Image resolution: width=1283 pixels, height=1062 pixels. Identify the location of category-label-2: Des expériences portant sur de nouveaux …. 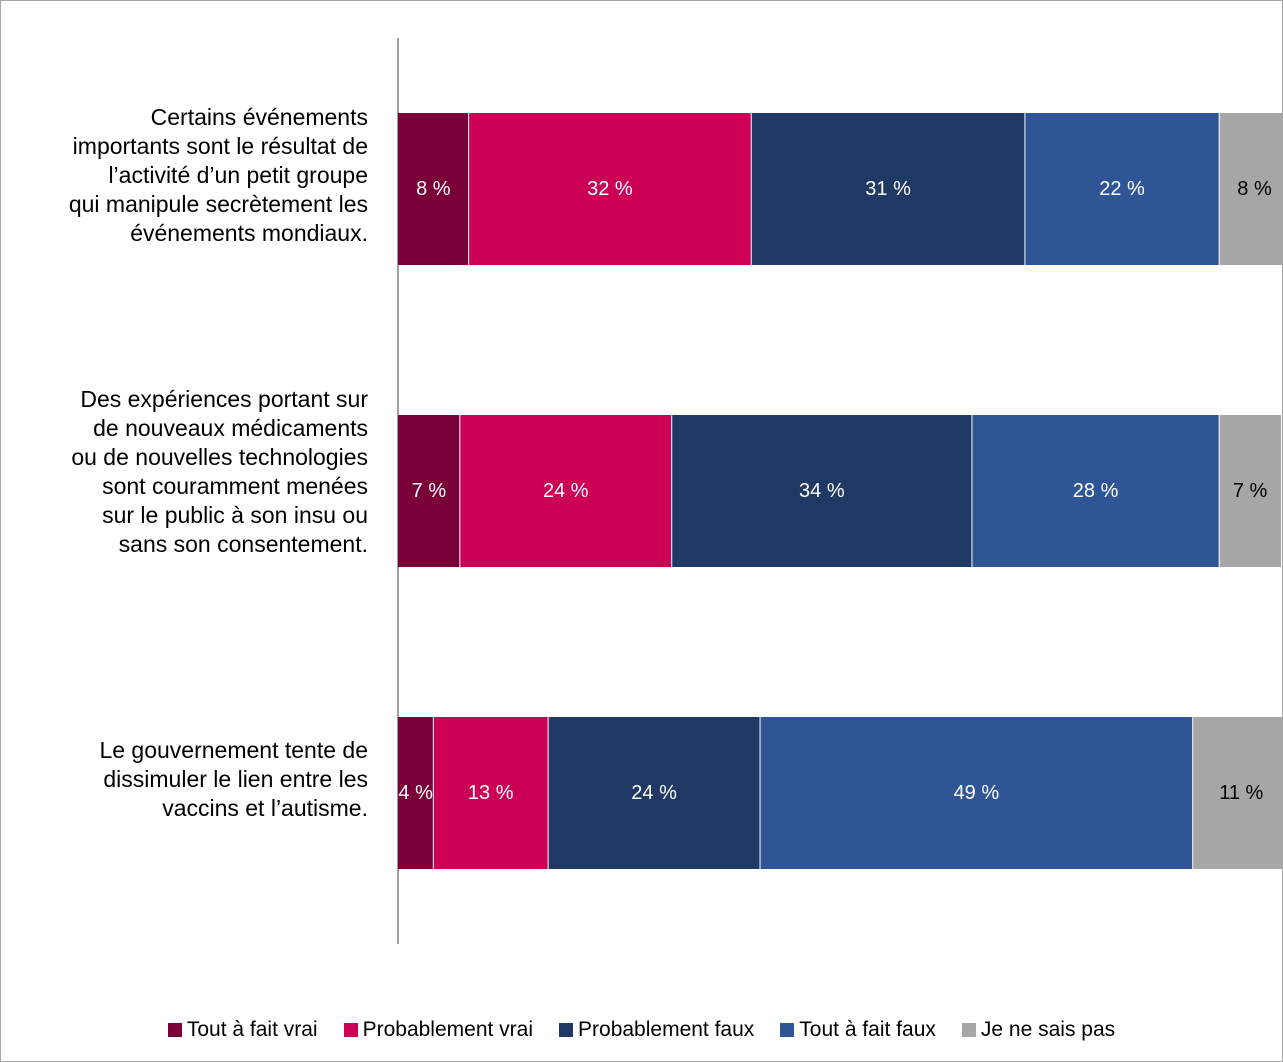
(219, 471).